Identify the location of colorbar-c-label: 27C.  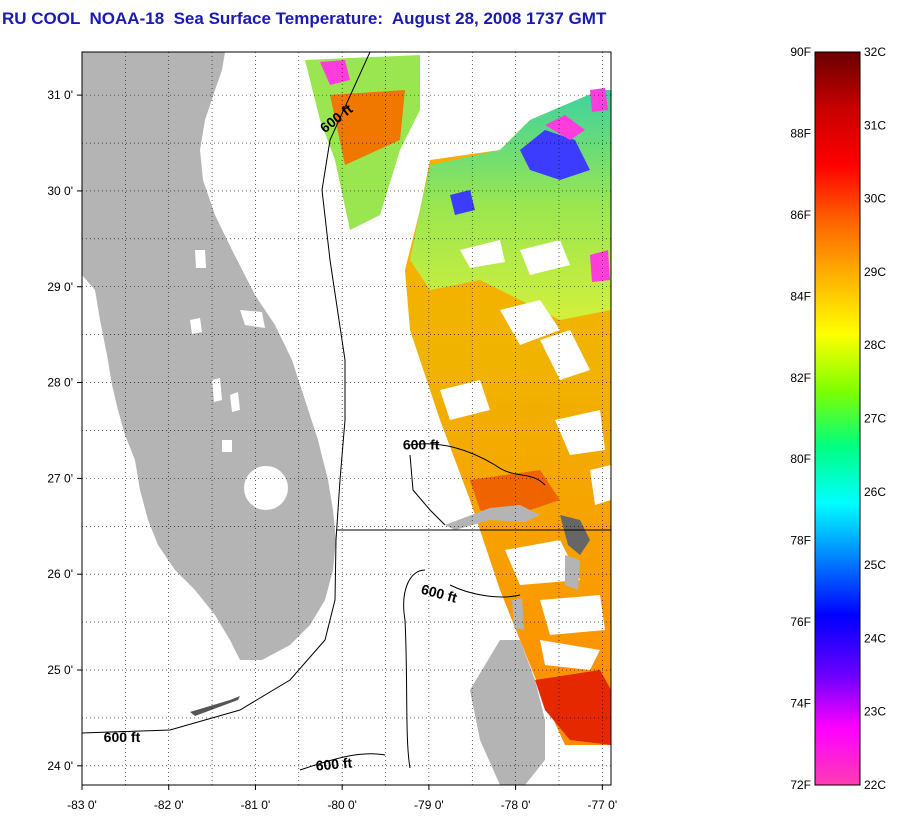
(875, 419).